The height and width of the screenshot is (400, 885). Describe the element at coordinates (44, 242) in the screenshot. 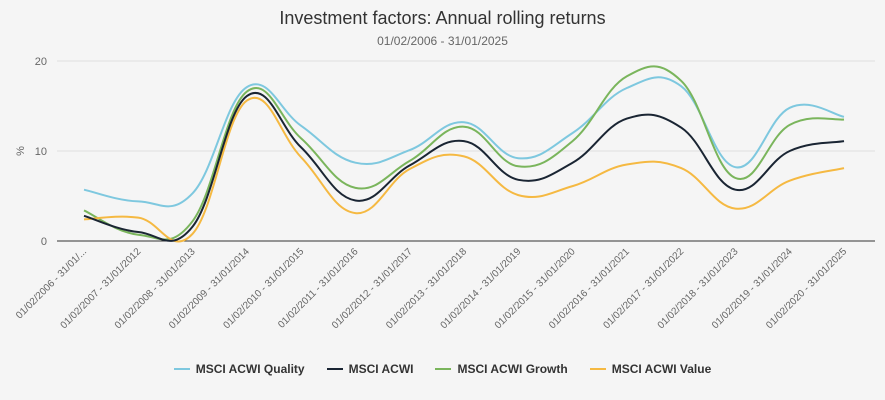

I see `y-tick-label: 0` at that location.